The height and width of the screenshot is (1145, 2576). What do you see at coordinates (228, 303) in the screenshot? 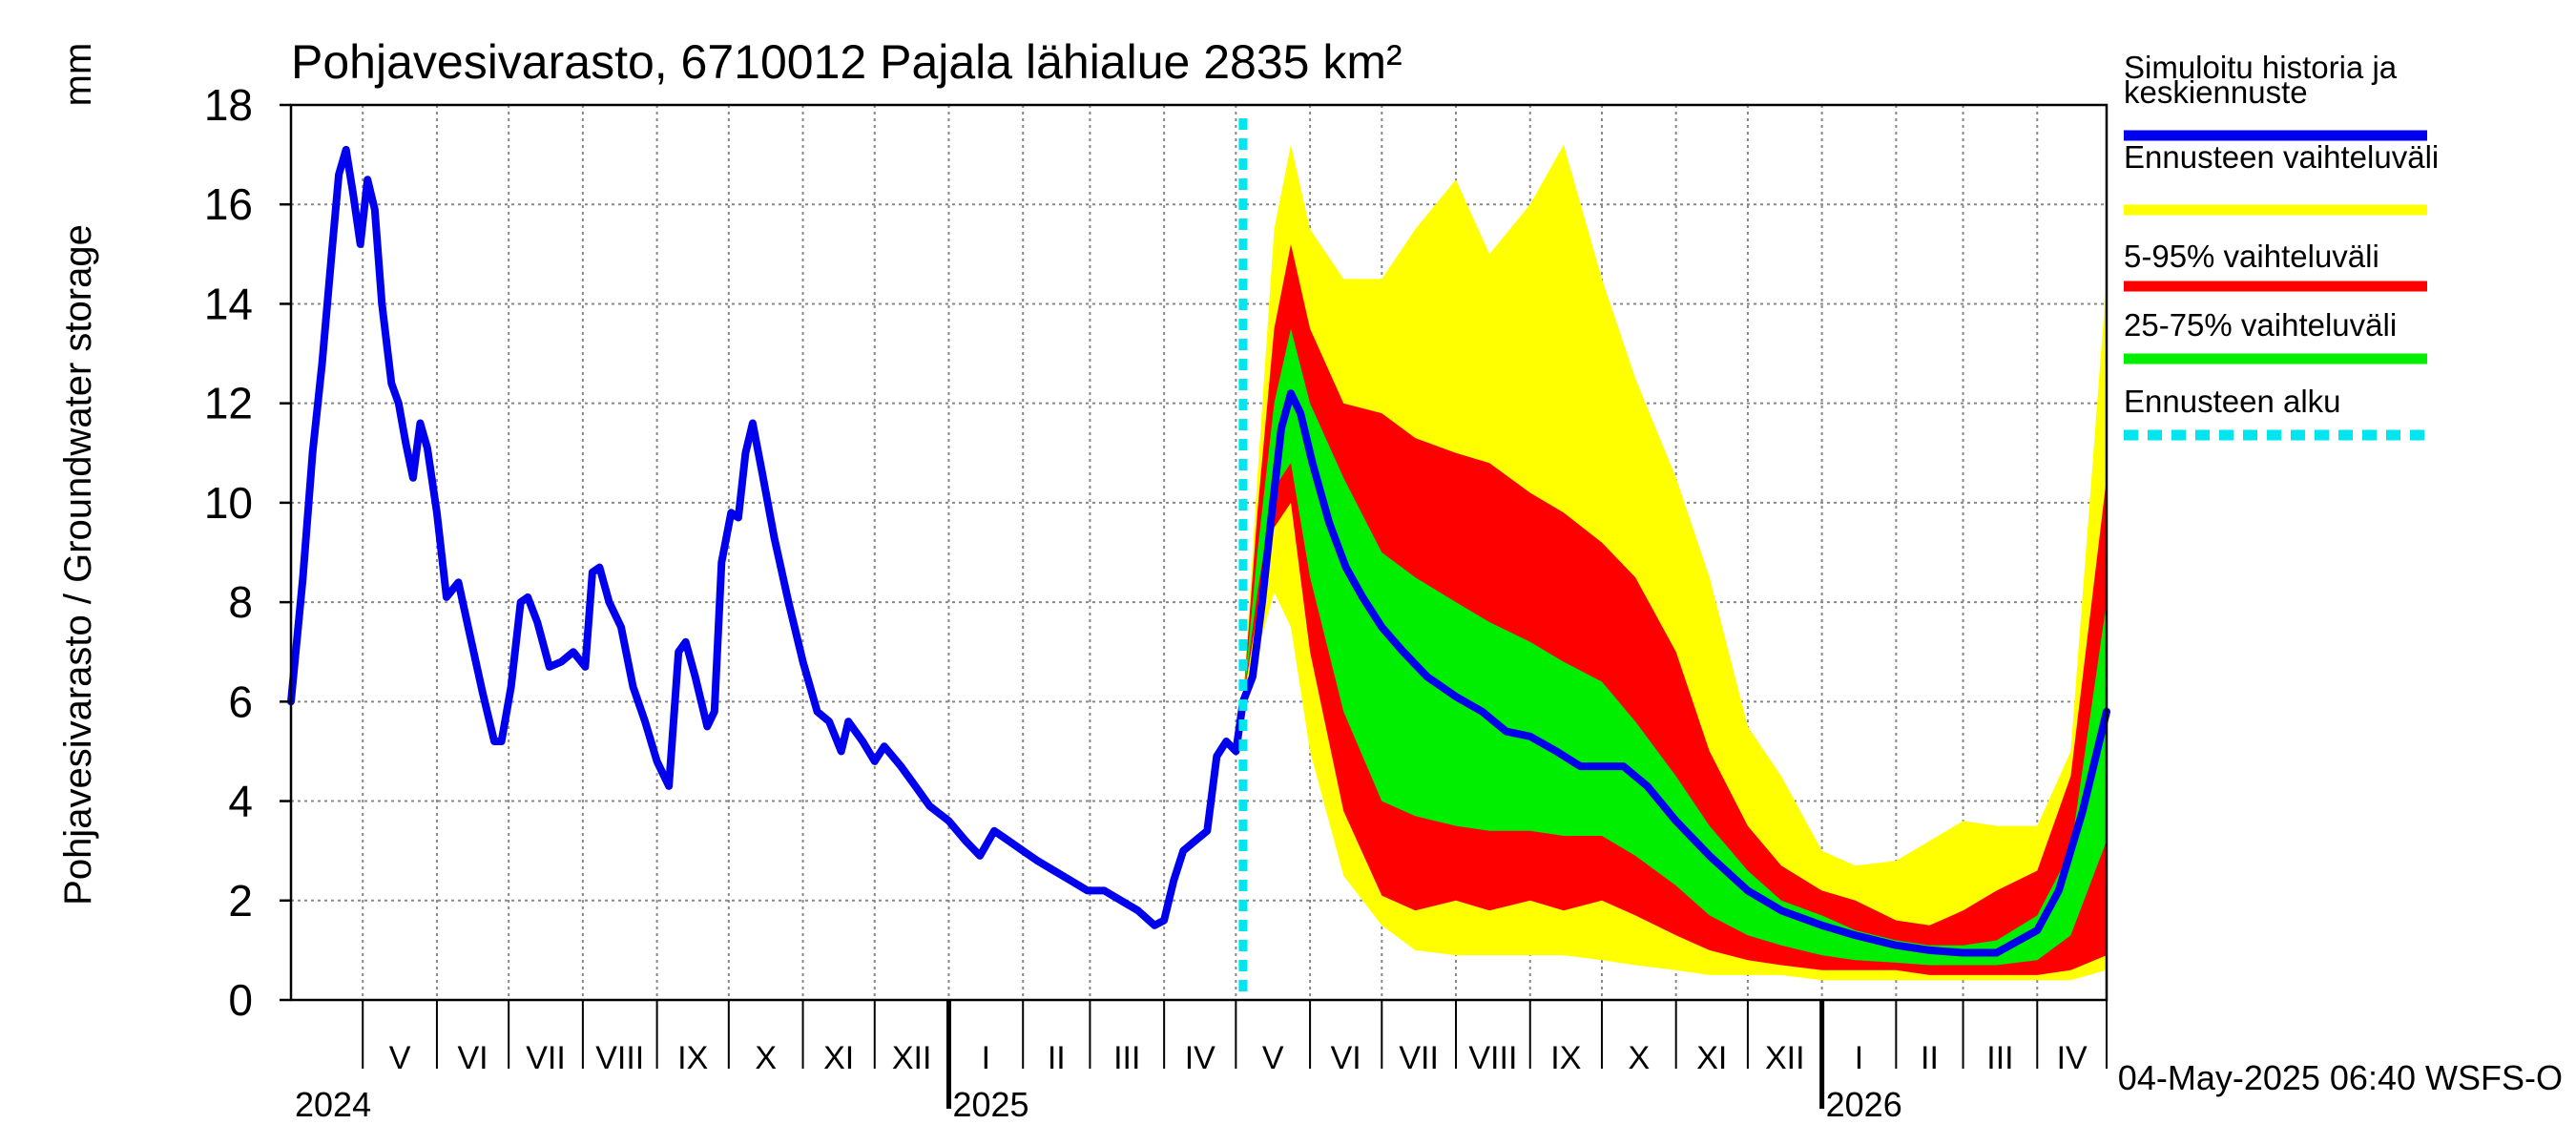
I see `y-tick-label: 14` at bounding box center [228, 303].